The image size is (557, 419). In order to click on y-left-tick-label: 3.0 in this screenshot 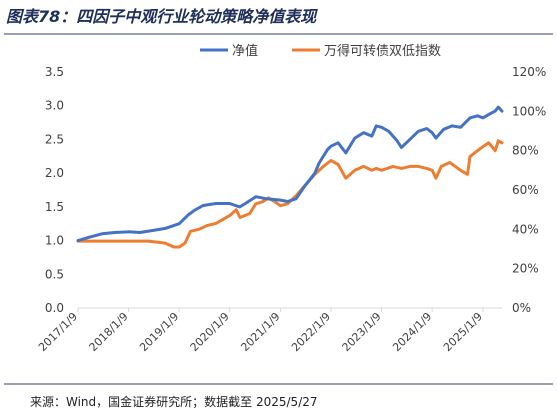, I will do `click(54, 106)`.